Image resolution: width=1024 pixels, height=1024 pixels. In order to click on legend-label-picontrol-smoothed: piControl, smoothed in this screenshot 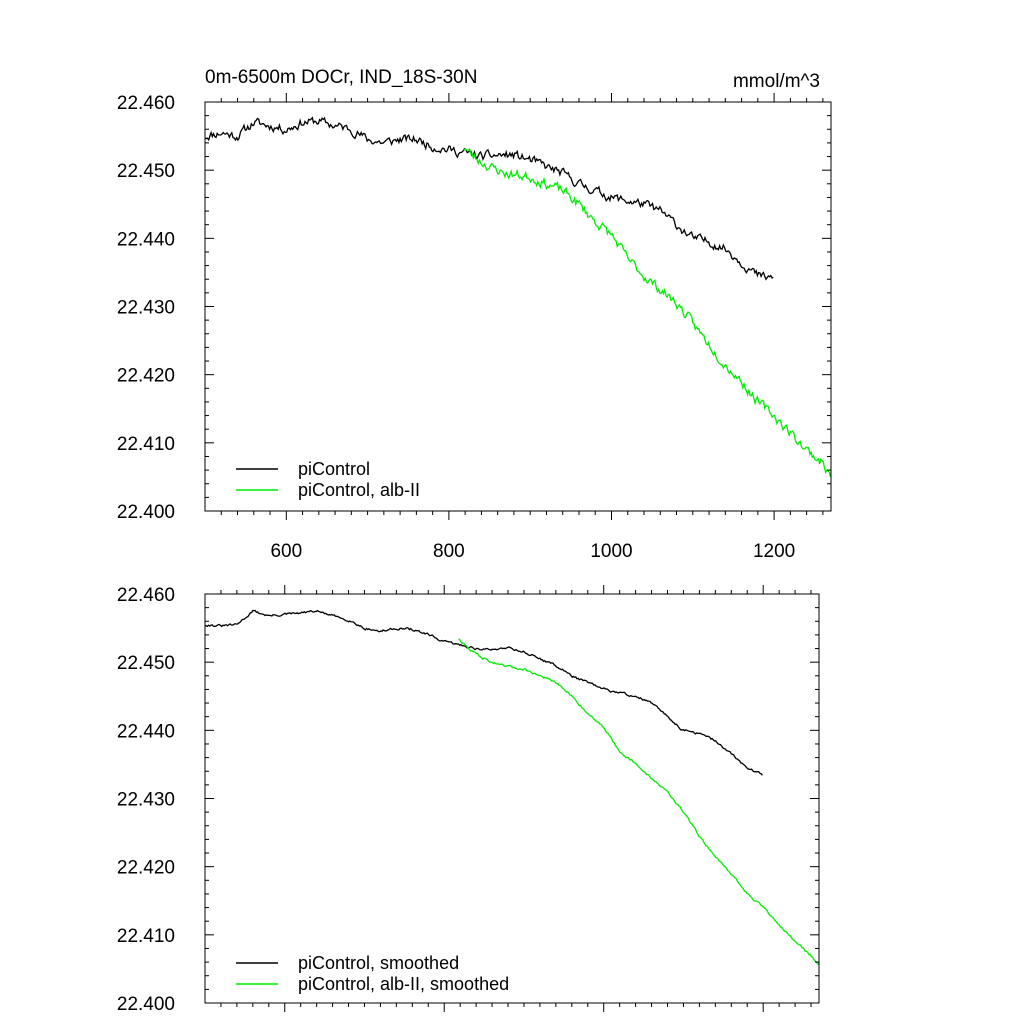, I will do `click(378, 963)`.